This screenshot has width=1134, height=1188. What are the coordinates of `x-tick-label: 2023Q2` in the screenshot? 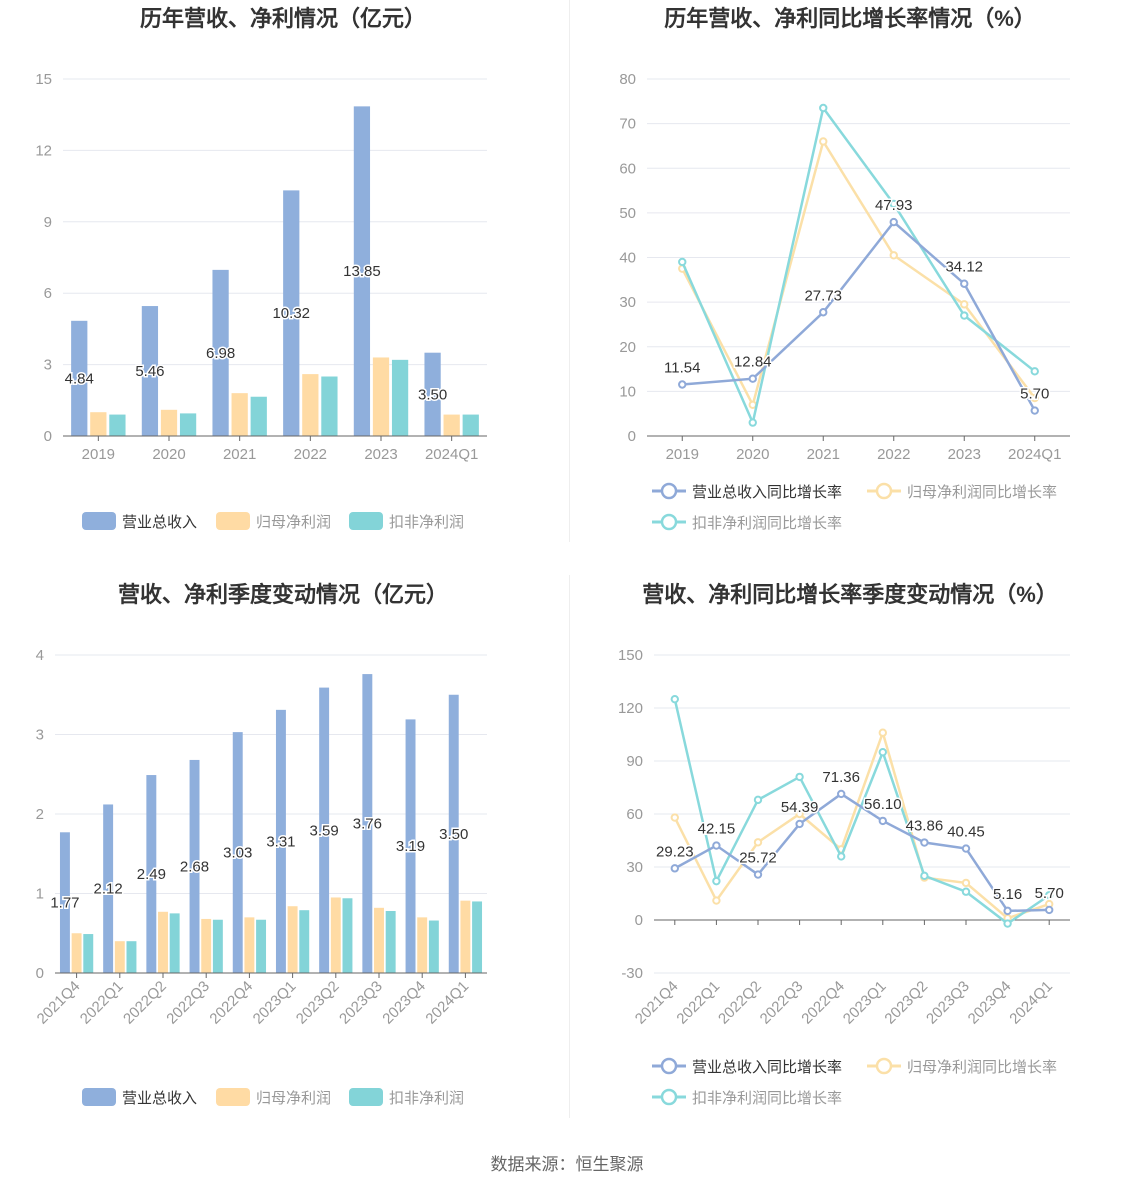 It's located at (906, 1003).